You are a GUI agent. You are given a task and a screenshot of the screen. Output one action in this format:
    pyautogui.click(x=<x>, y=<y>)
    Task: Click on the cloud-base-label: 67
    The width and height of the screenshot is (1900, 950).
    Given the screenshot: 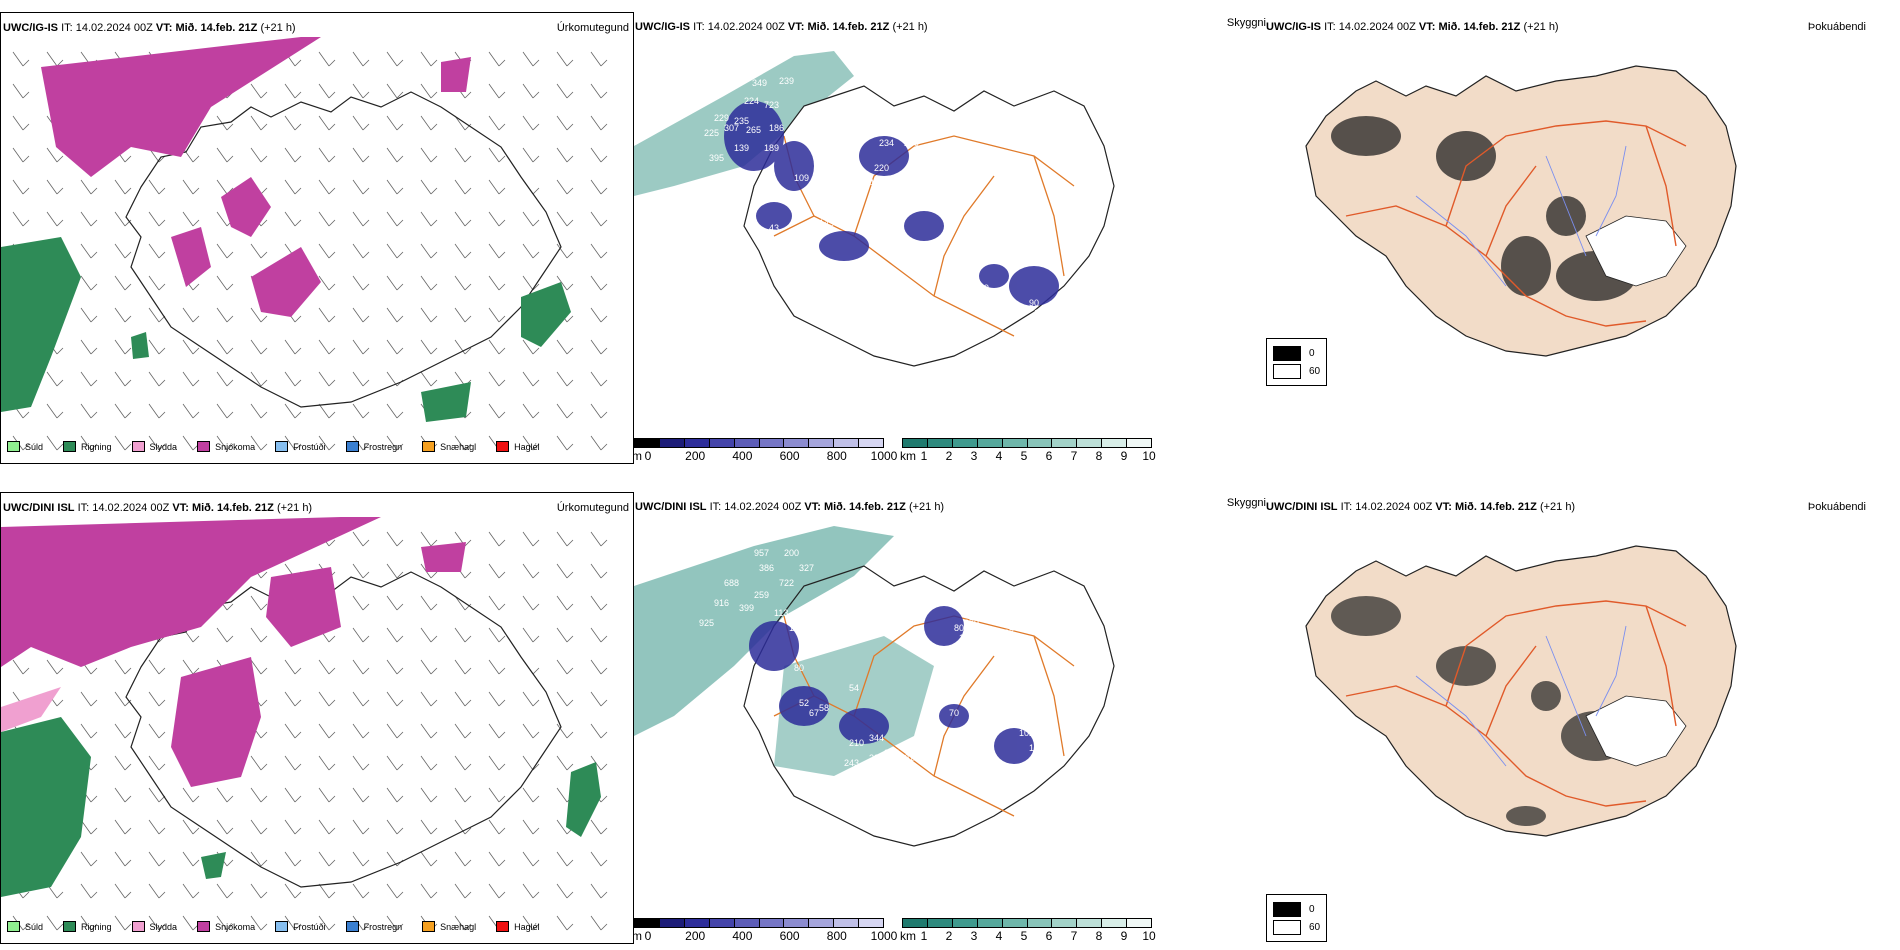 What is the action you would take?
    pyautogui.click(x=814, y=713)
    